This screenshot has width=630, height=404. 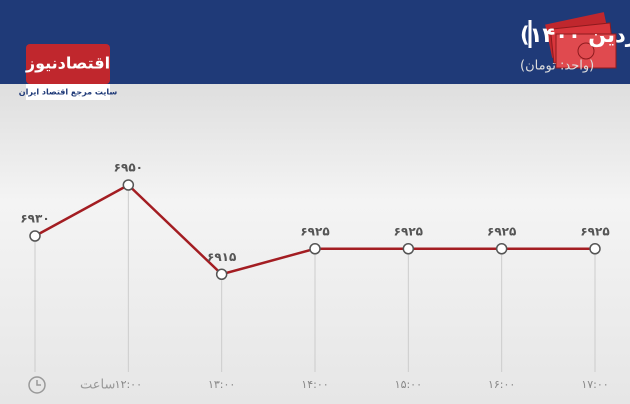 What do you see at coordinates (128, 168) in the screenshot?
I see `data-label: ۶۹۵۰` at bounding box center [128, 168].